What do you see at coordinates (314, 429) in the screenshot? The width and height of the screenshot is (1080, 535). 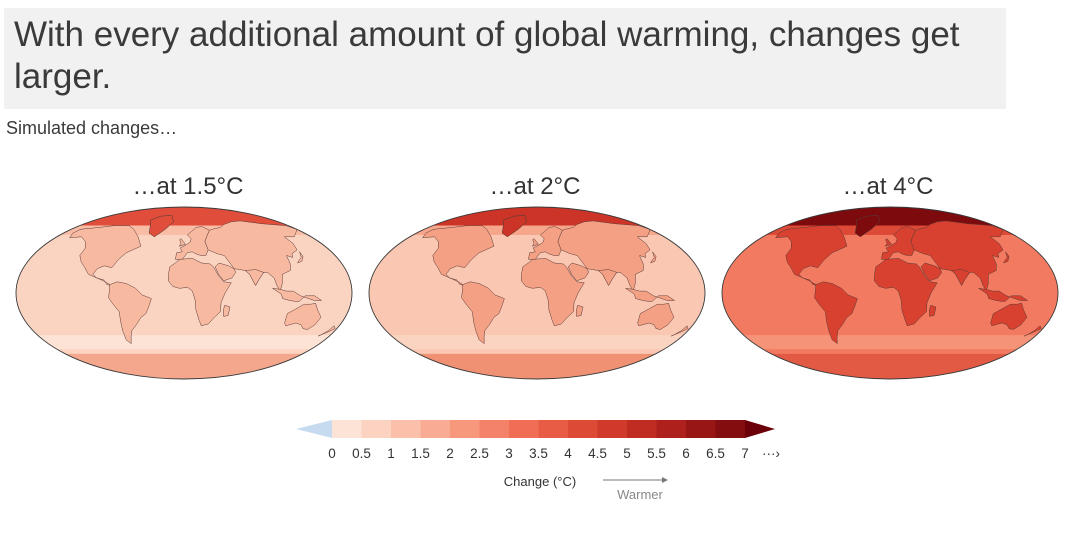 I see `legend-low-arrow` at bounding box center [314, 429].